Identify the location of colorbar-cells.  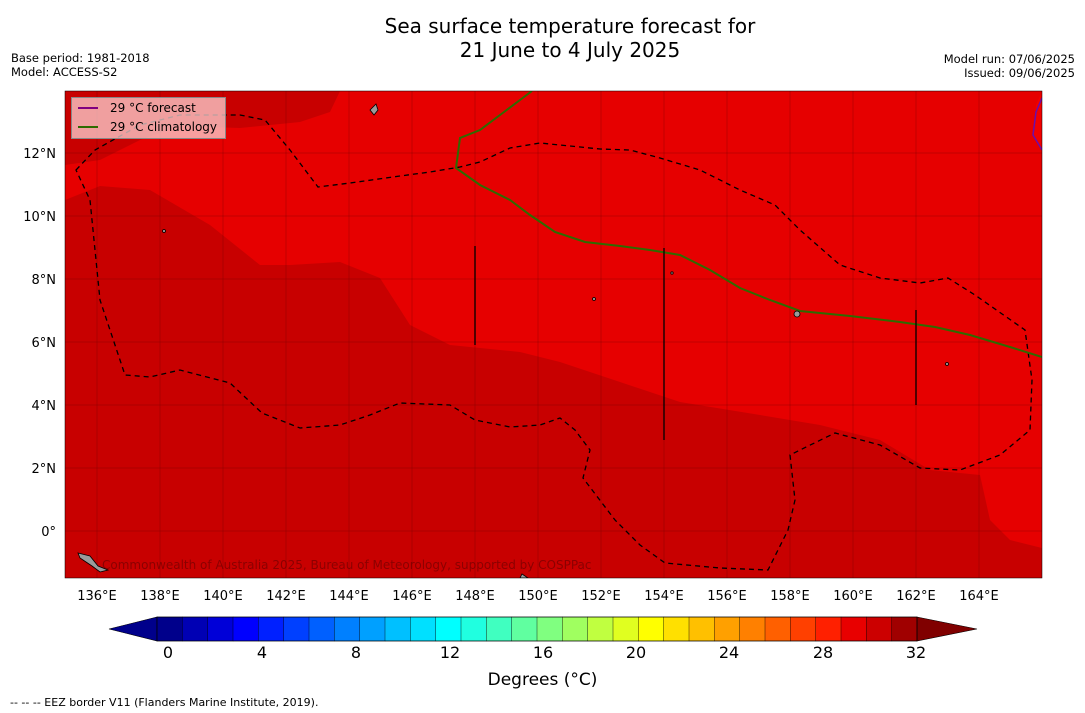
(537, 629).